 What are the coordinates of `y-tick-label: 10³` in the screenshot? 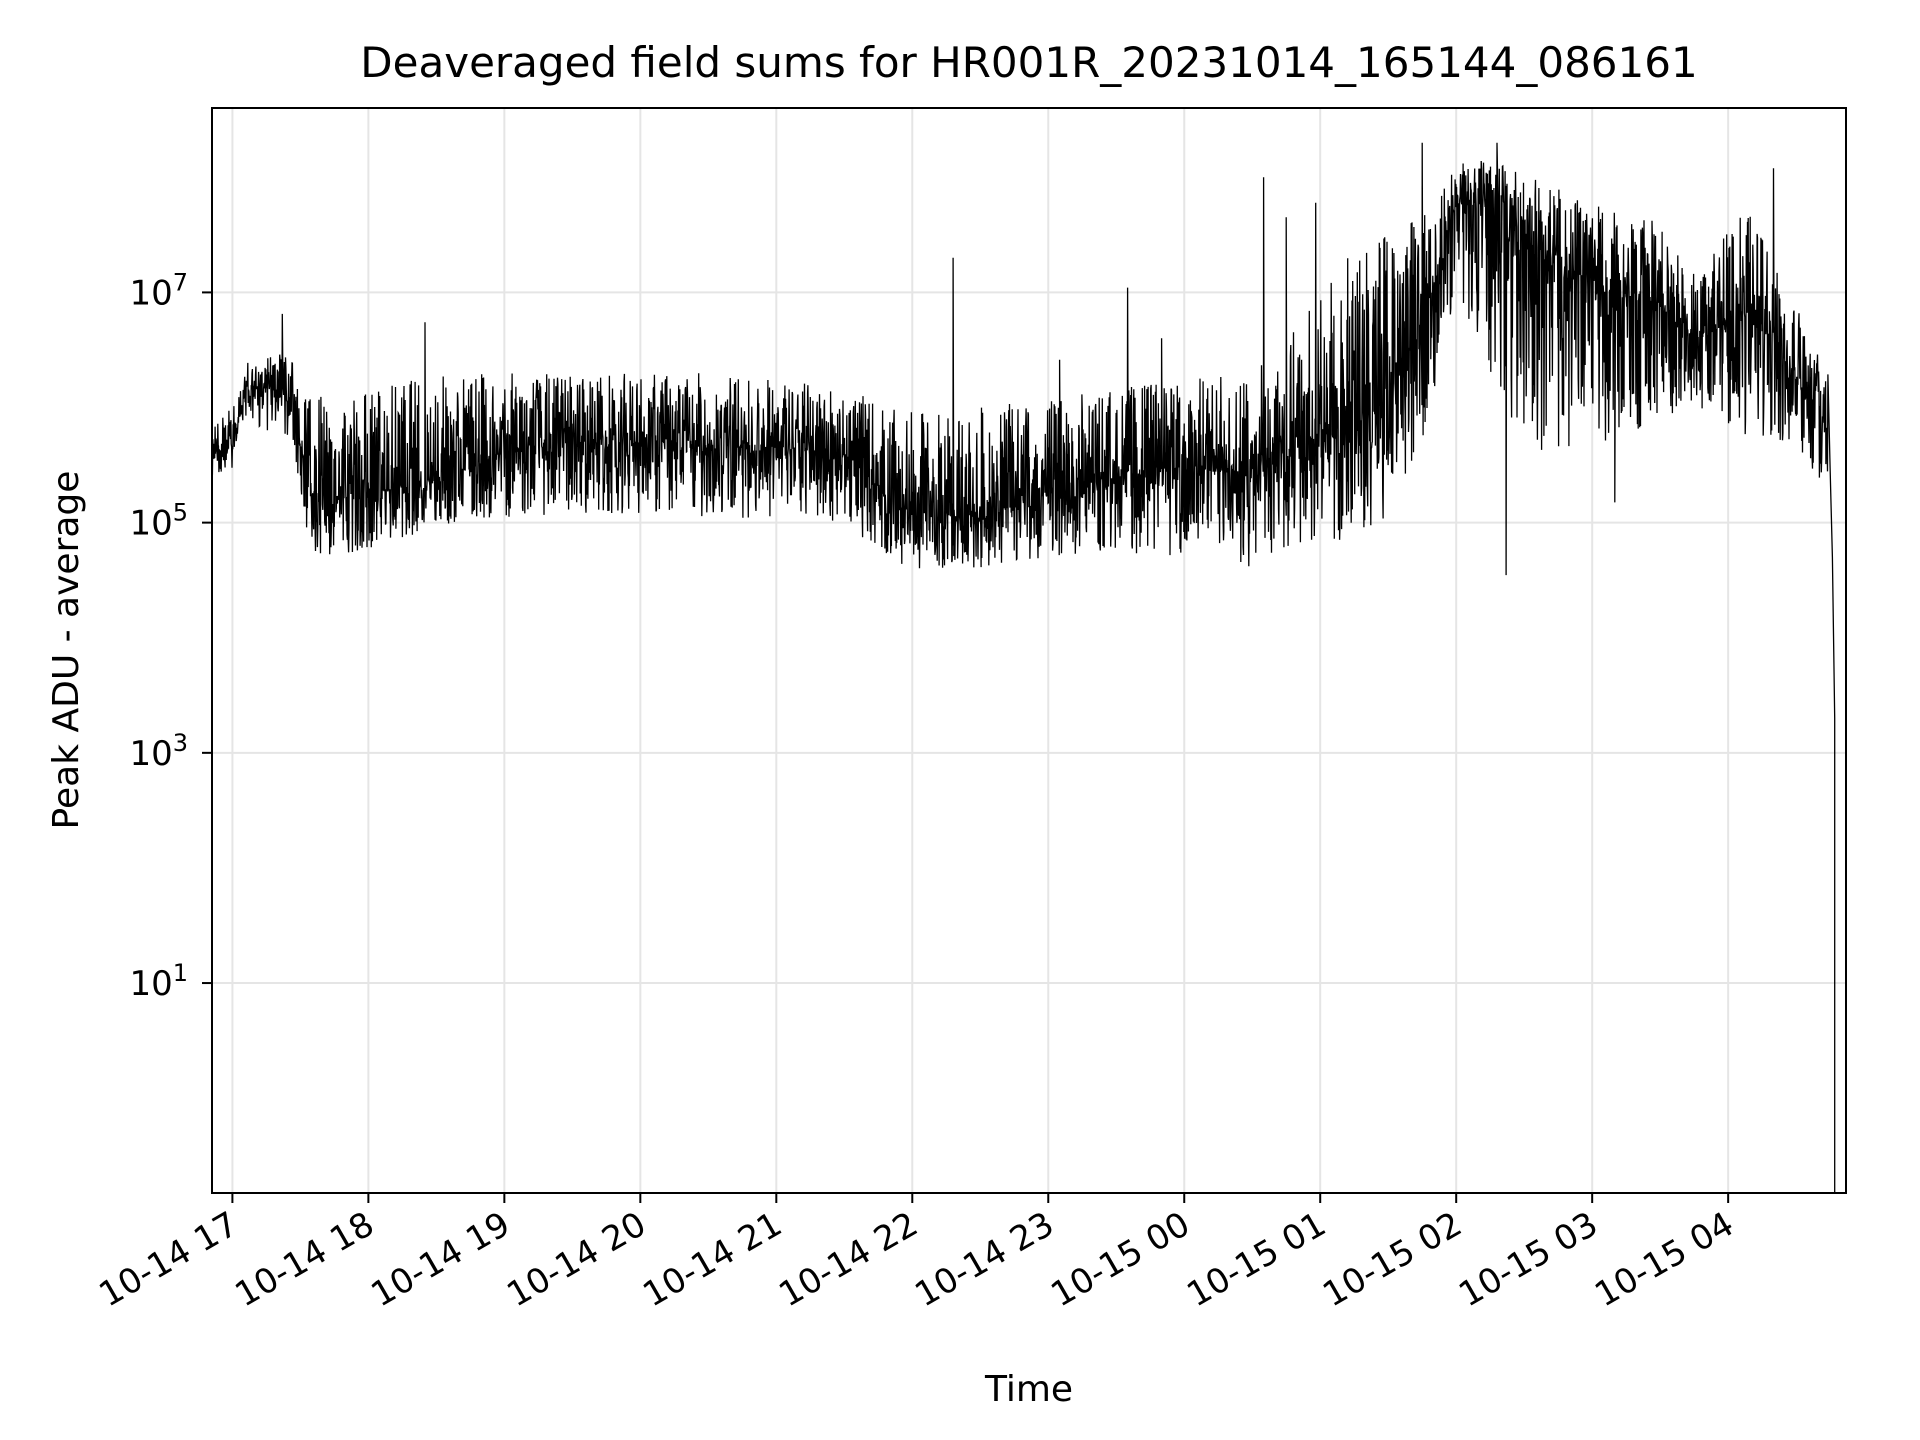 It's located at (158, 751).